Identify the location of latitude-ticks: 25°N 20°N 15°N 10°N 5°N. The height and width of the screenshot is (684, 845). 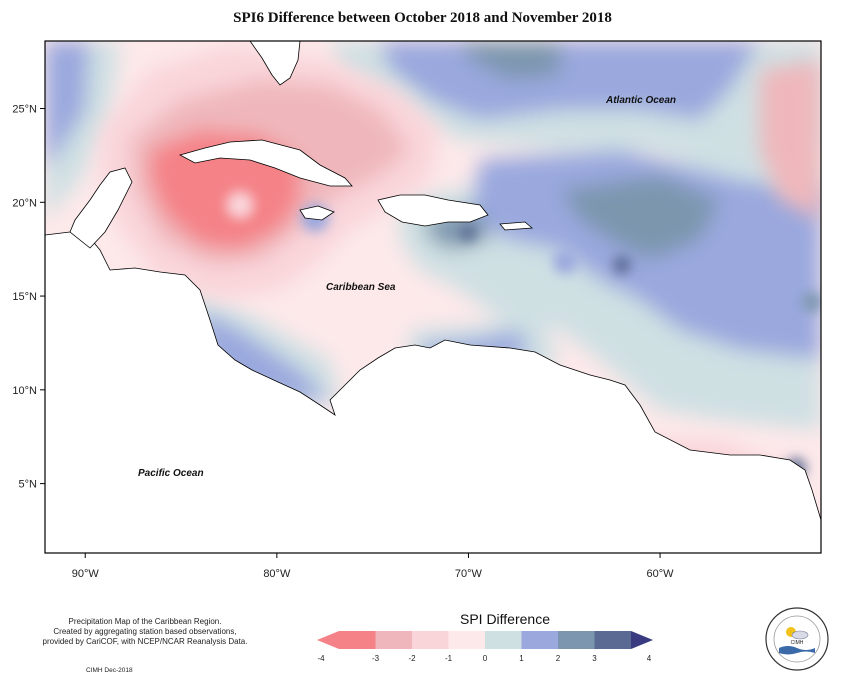
(28, 297).